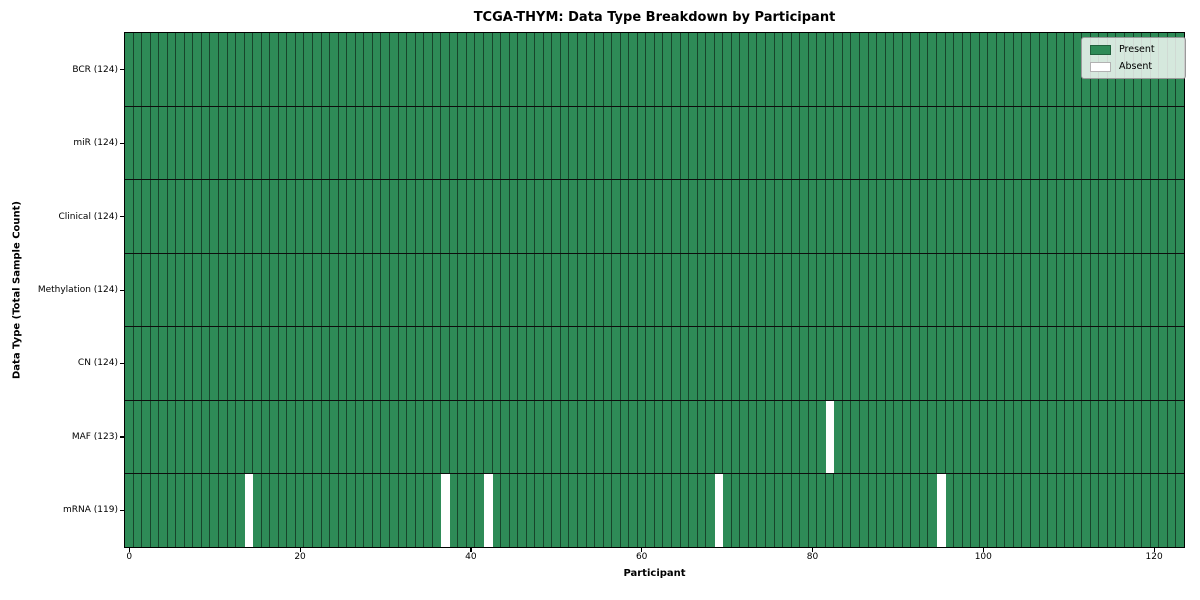 The height and width of the screenshot is (600, 1200). I want to click on x-tick-mark, so click(471, 550).